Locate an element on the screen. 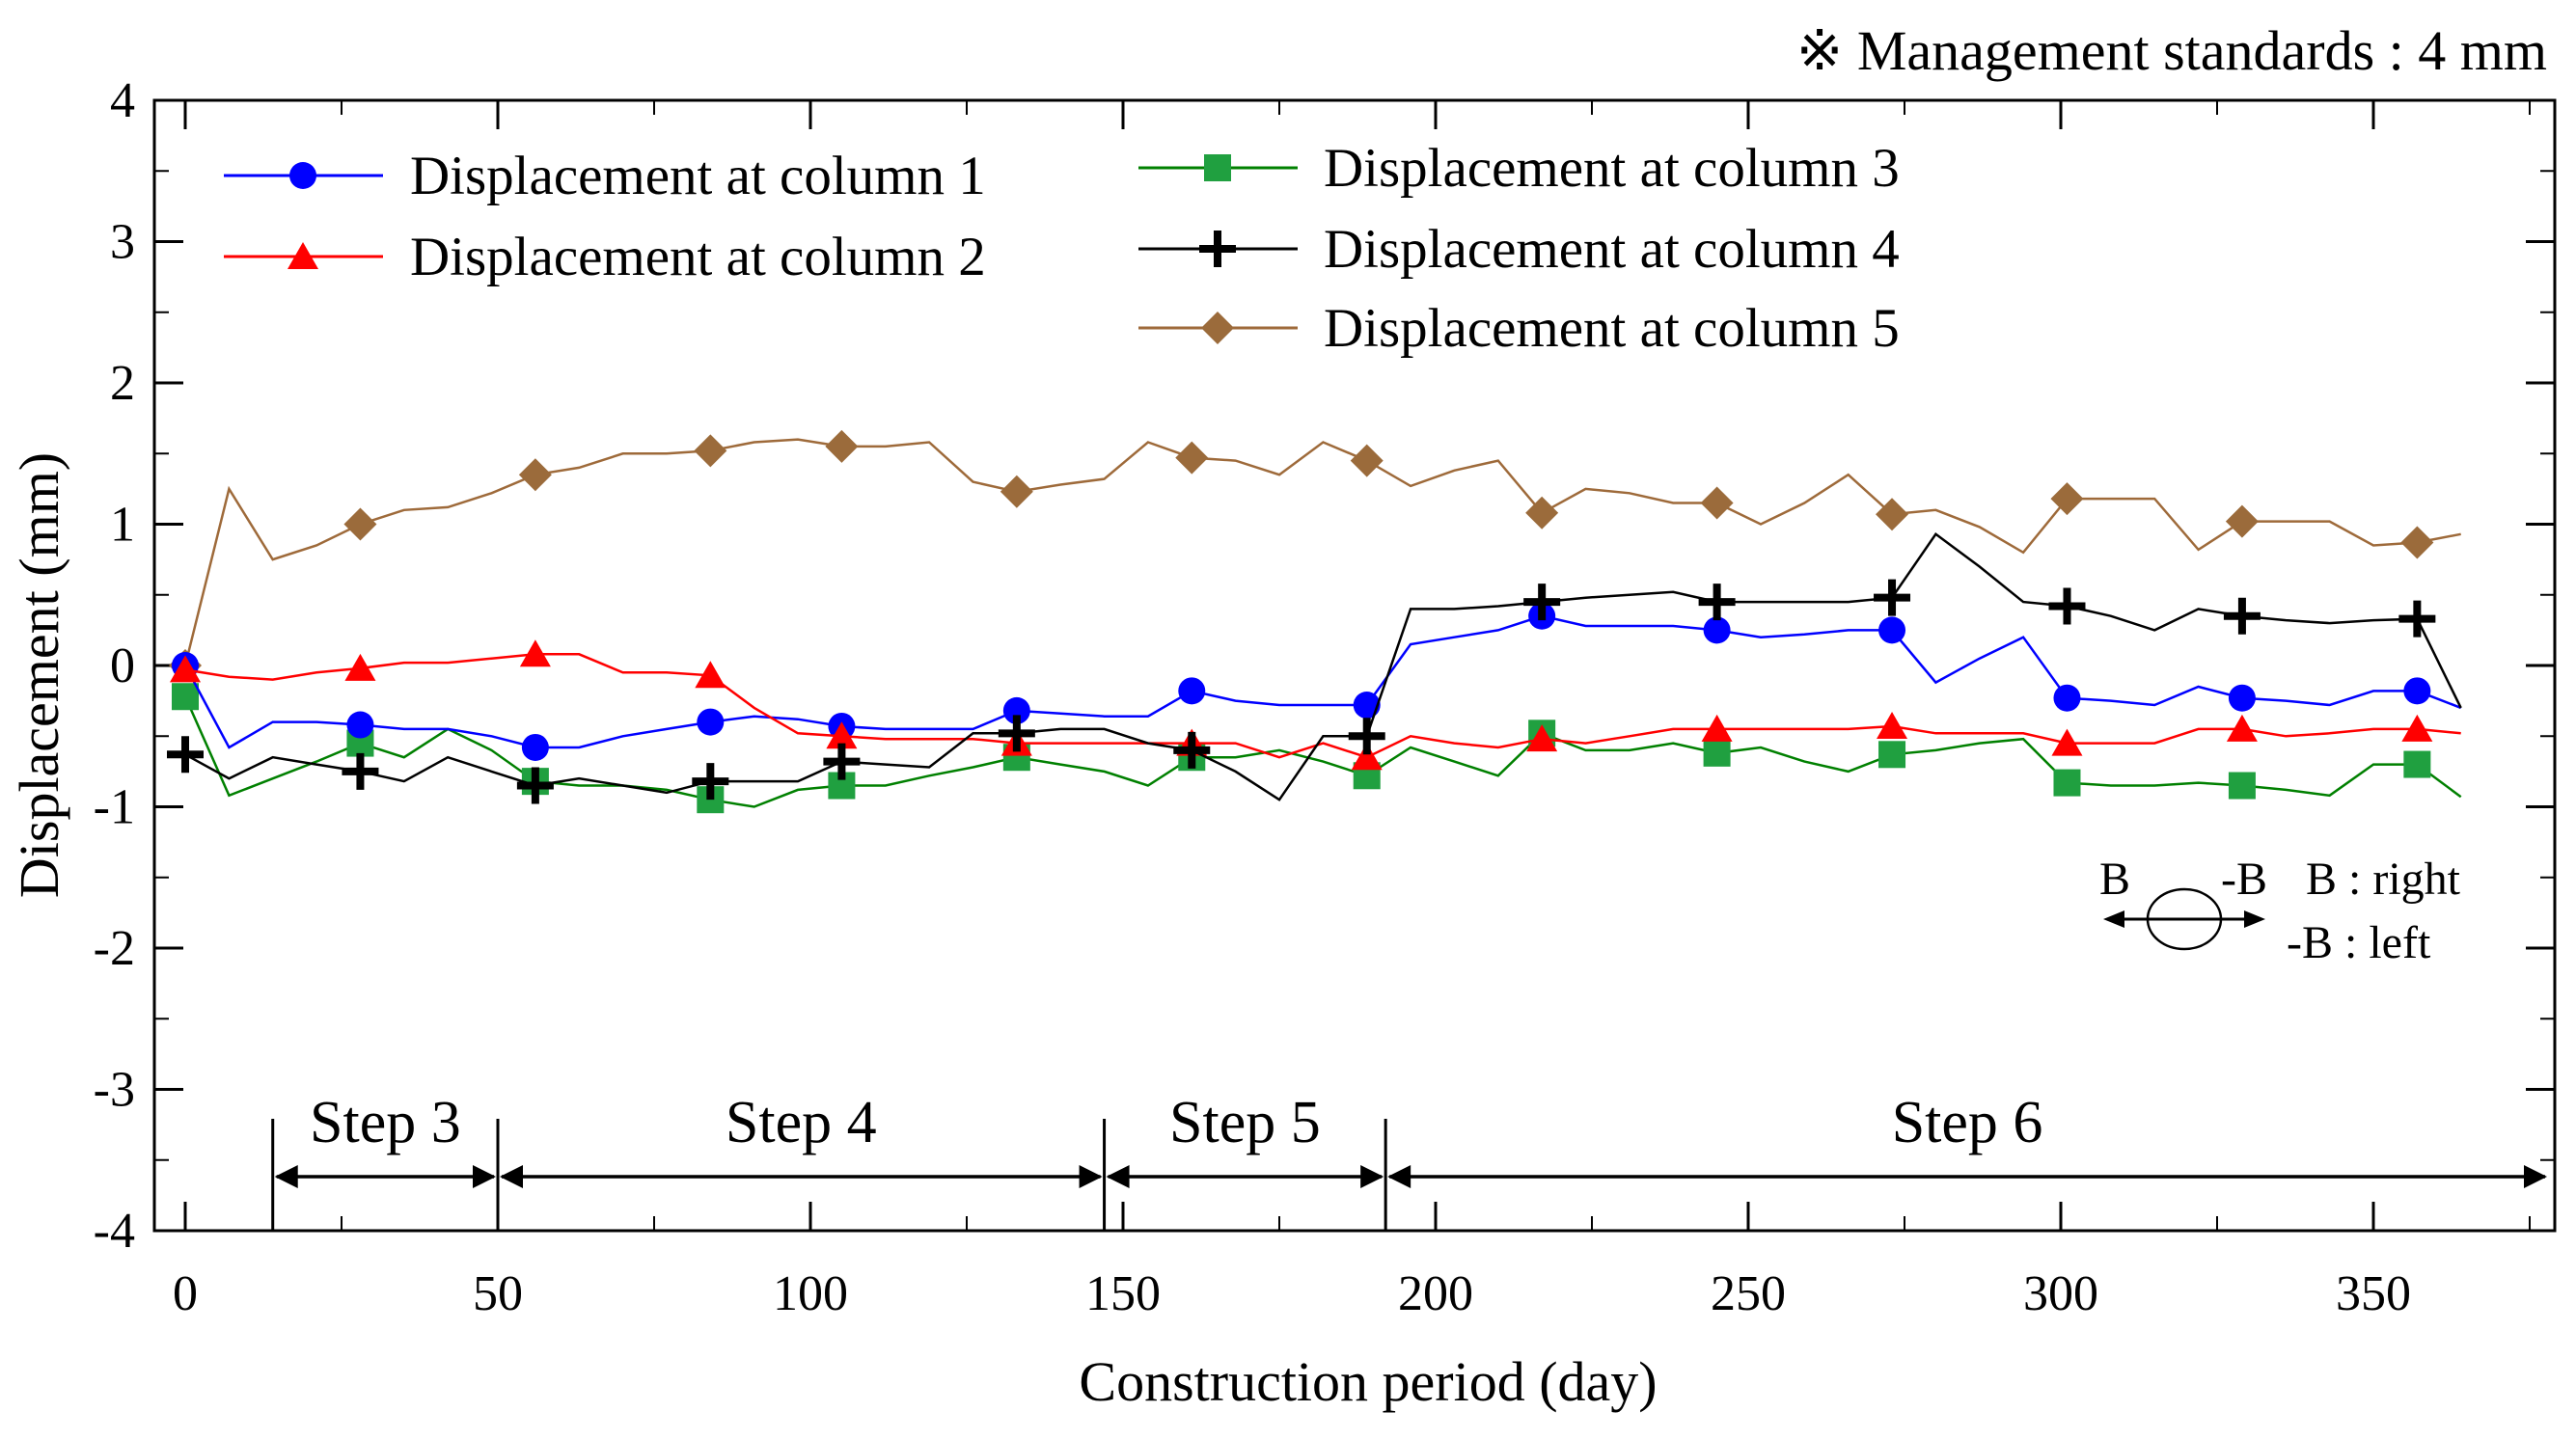 The image size is (2576, 1439). legend-entry-column-2: Displacement at column 2 is located at coordinates (605, 257).